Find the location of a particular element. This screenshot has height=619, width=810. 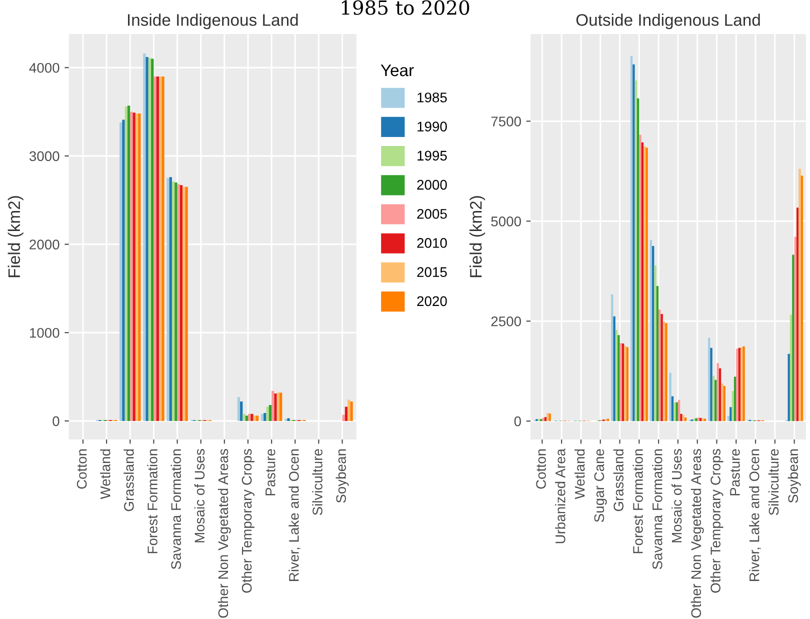

y-tick-label: 7500 is located at coordinates (506, 121).